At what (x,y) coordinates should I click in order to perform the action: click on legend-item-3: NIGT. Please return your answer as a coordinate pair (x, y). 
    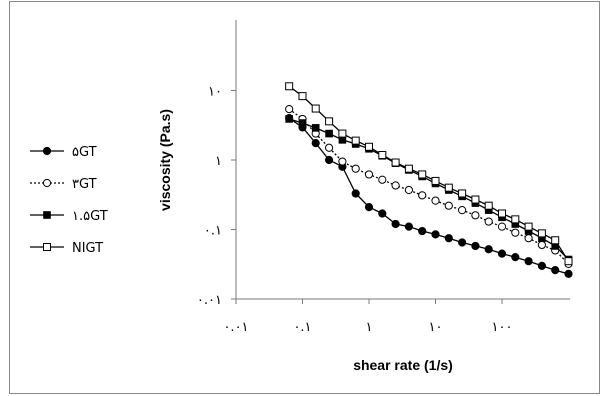
    Looking at the image, I should click on (66, 248).